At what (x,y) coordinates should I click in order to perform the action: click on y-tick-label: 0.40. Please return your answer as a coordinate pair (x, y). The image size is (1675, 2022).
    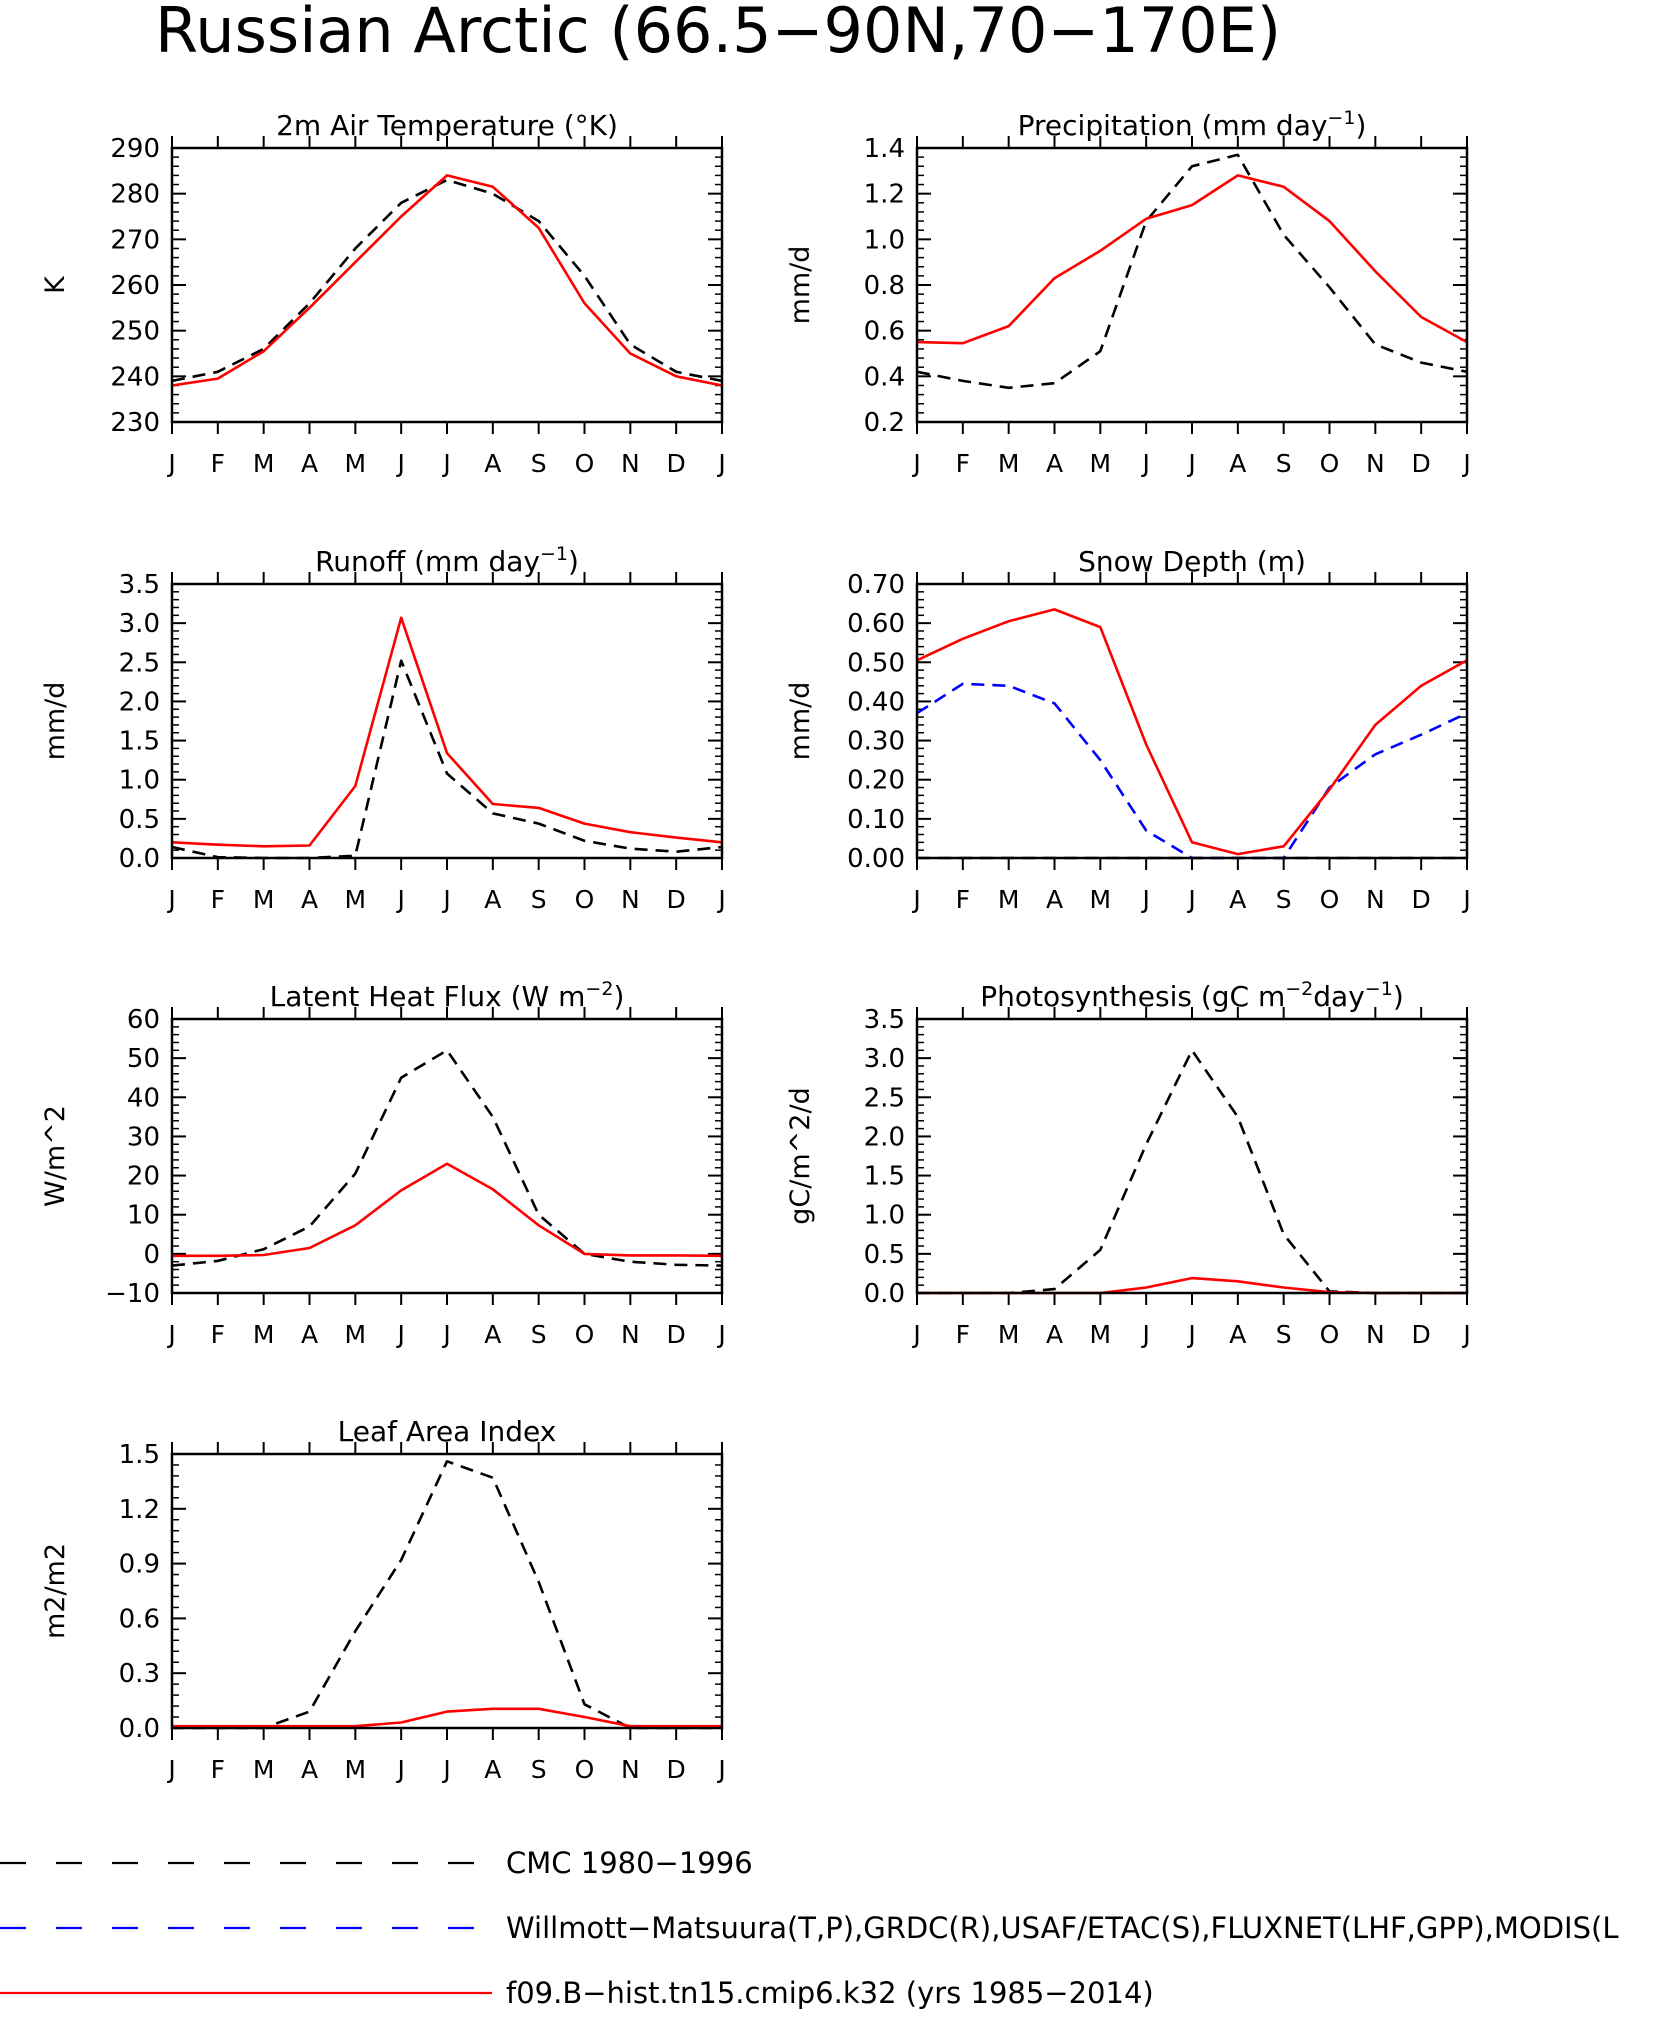
    Looking at the image, I should click on (876, 702).